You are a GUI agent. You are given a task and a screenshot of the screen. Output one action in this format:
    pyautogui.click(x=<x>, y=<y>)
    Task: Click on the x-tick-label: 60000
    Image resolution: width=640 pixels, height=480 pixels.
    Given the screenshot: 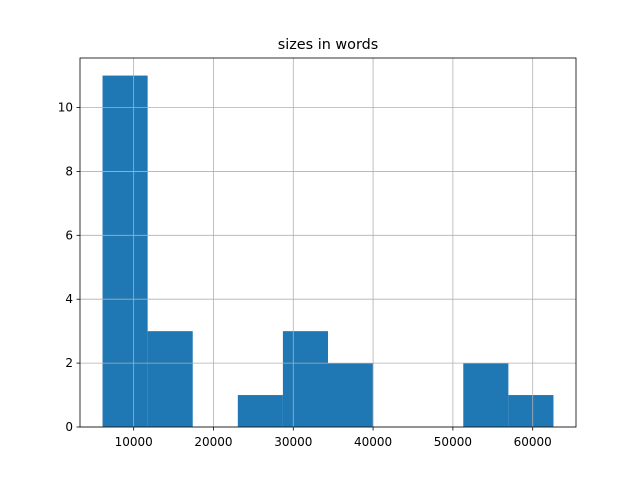 What is the action you would take?
    pyautogui.click(x=533, y=442)
    